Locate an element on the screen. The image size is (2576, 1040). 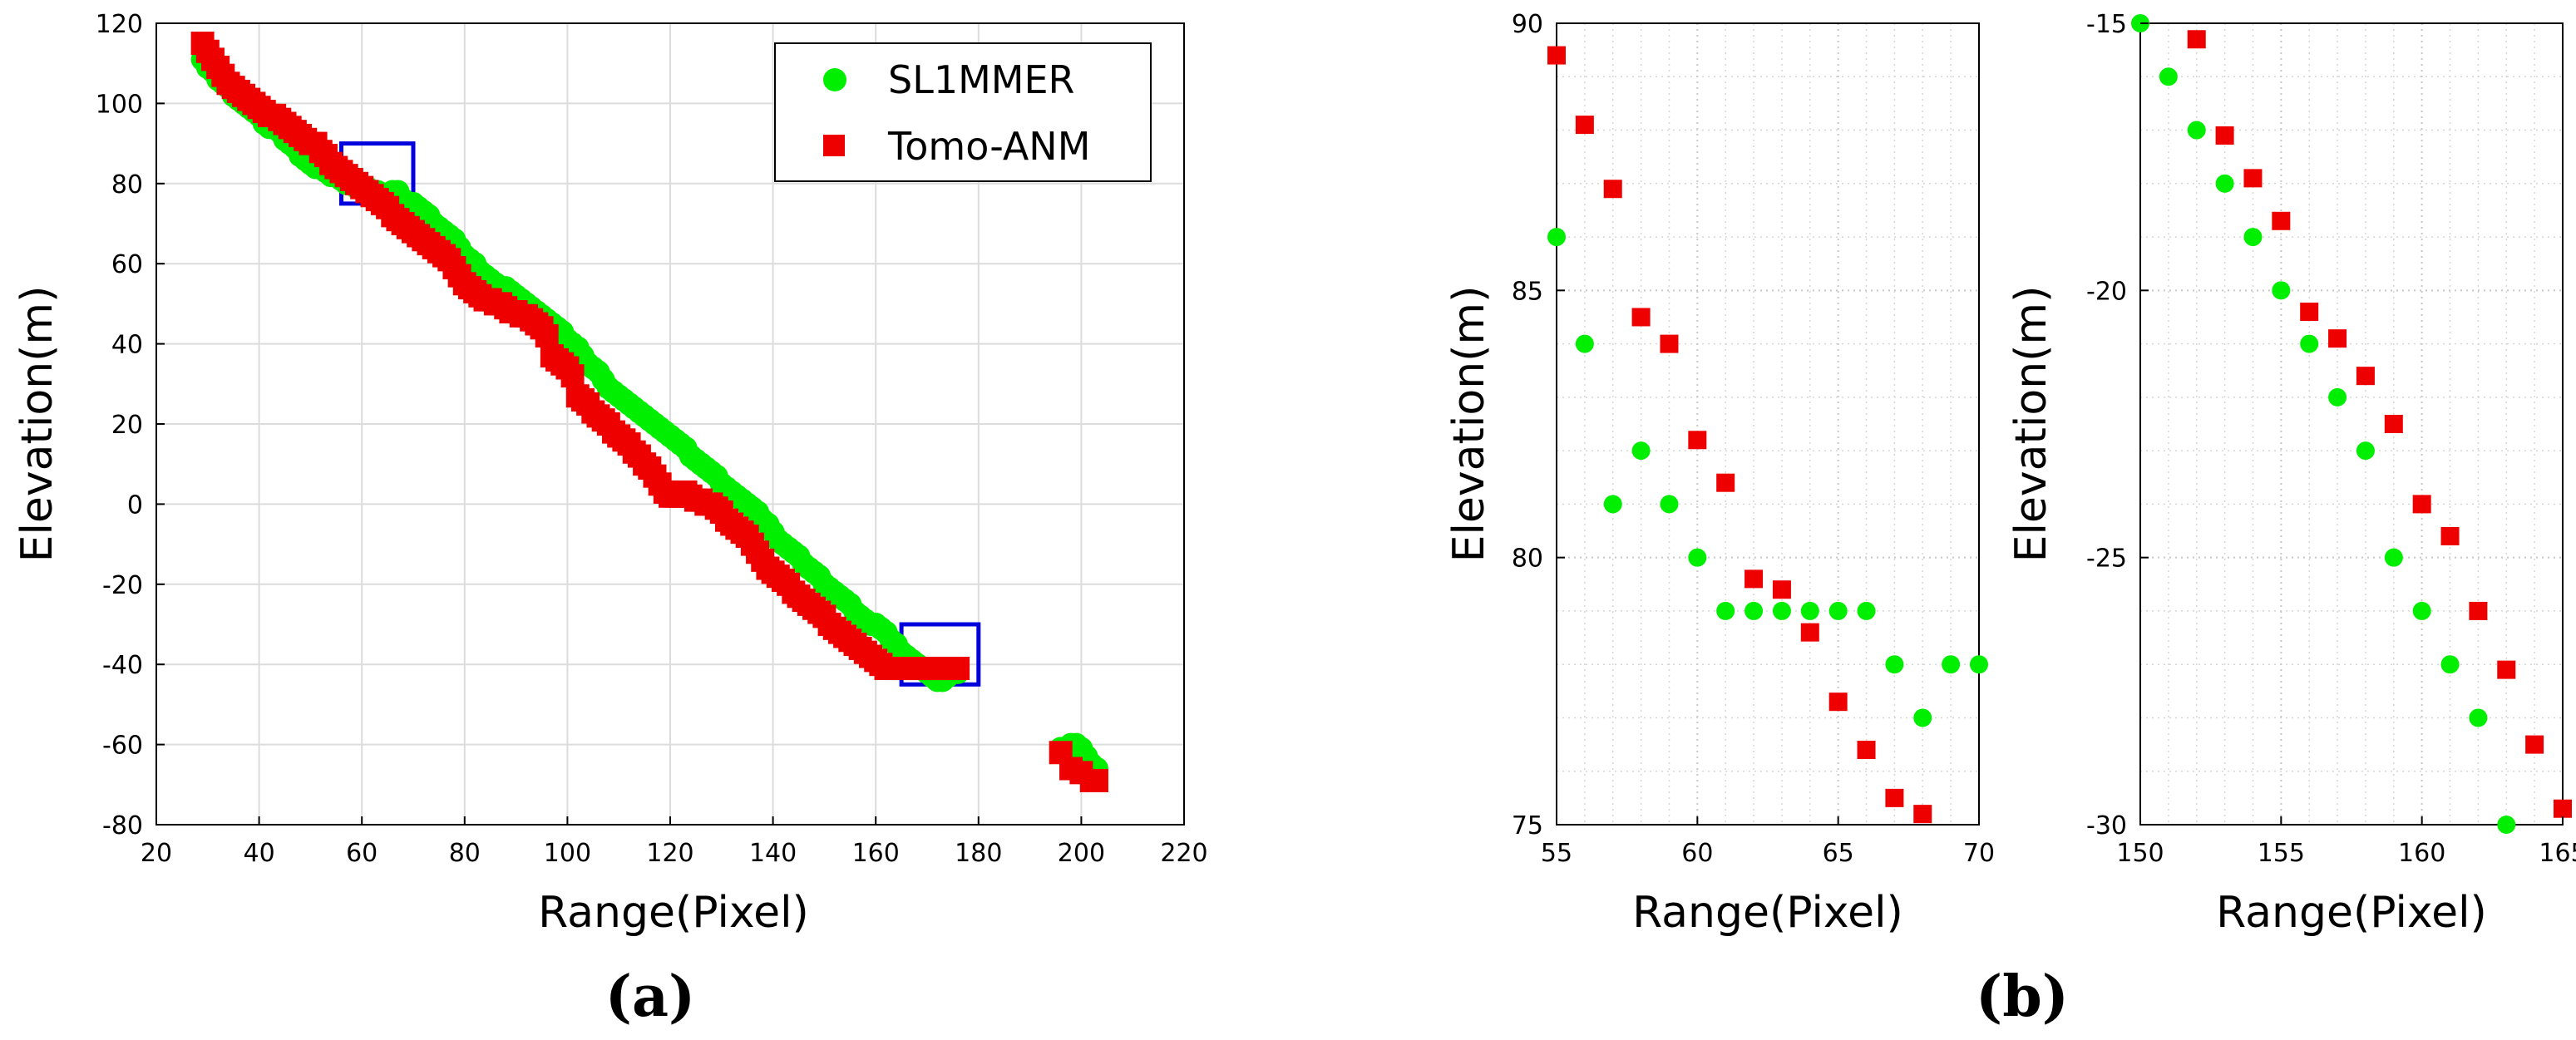
plot-b-left-frame is located at coordinates (1768, 424).